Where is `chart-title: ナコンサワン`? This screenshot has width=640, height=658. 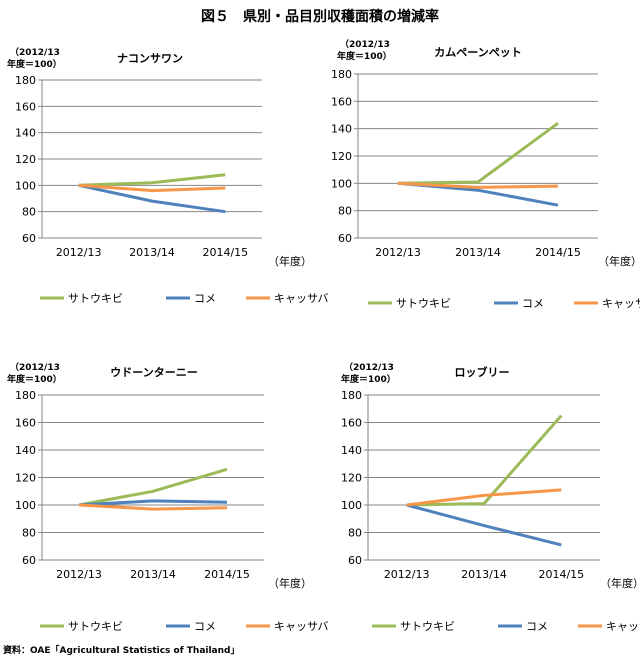 chart-title: ナコンサワン is located at coordinates (150, 58).